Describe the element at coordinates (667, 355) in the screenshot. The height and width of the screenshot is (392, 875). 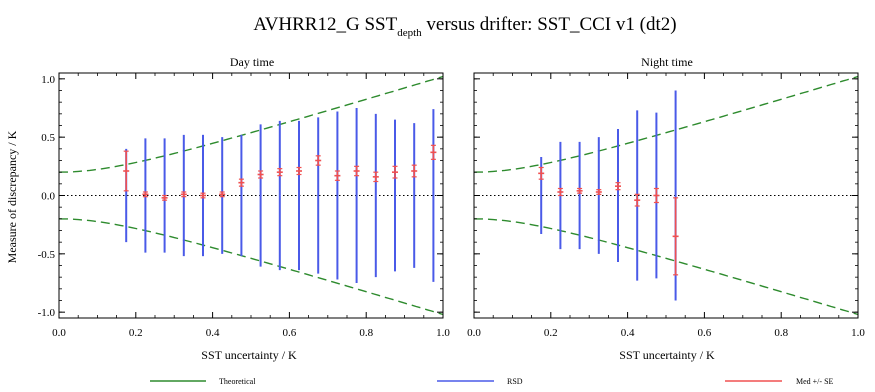
I see `night-time-xlabel: SST uncertainty / K` at that location.